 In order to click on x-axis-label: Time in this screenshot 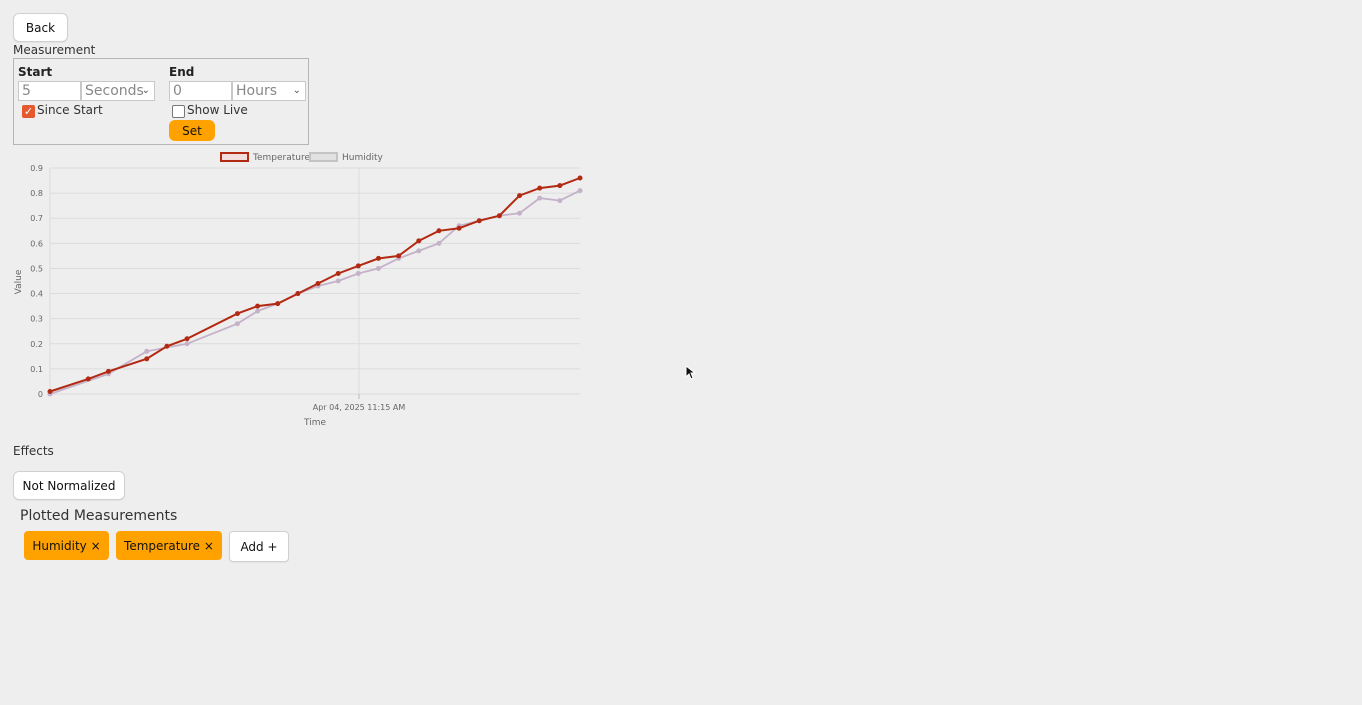, I will do `click(314, 423)`.